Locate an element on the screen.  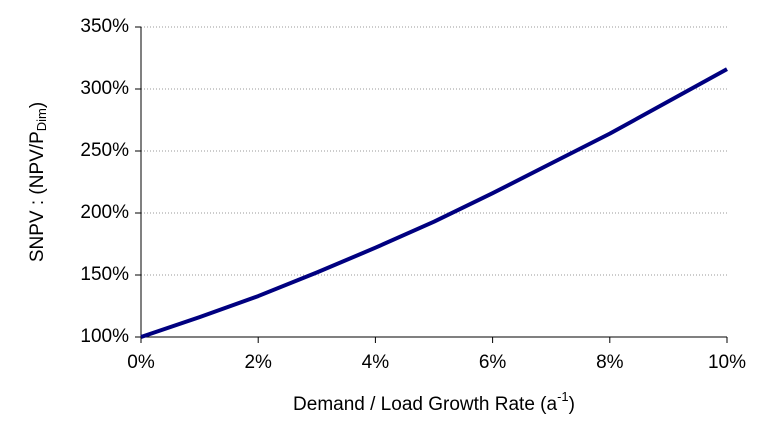
y-tick-label: 250% is located at coordinates (104, 150).